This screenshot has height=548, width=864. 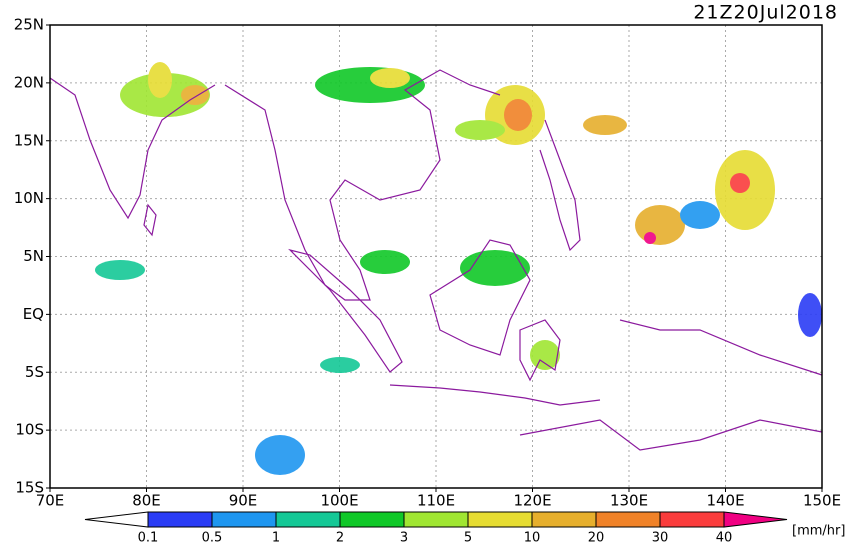 What do you see at coordinates (148, 538) in the screenshot?
I see `colorbar-label: 0.1` at bounding box center [148, 538].